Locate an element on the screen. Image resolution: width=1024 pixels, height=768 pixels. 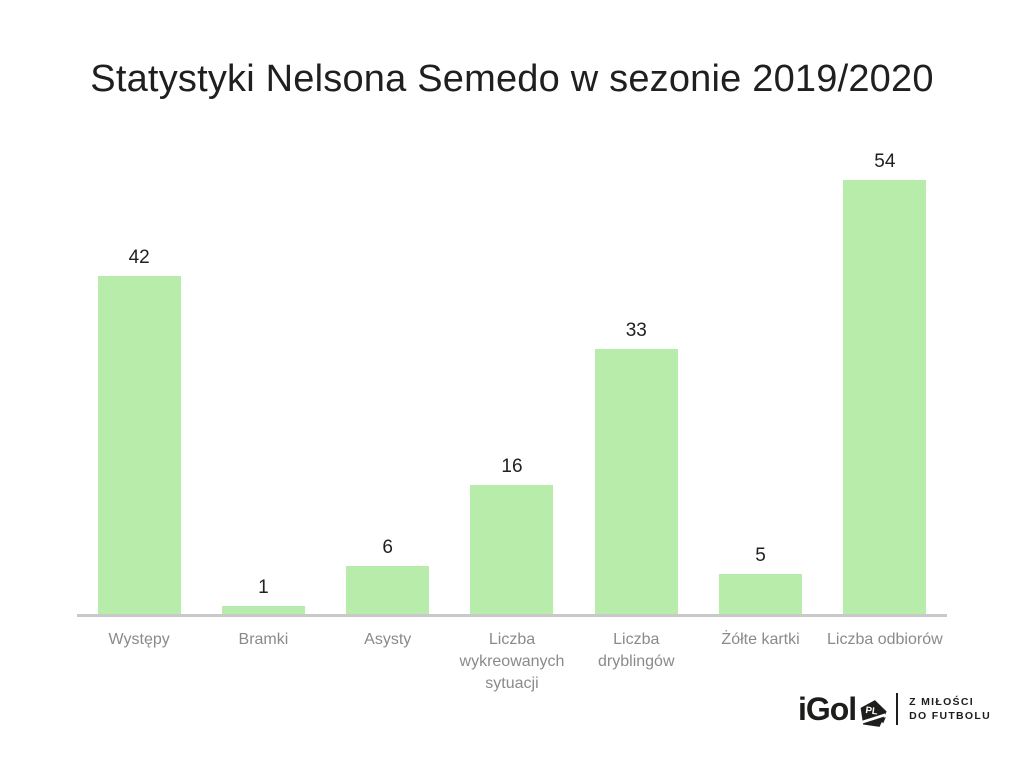
bar-column-4: 33 is located at coordinates (636, 377).